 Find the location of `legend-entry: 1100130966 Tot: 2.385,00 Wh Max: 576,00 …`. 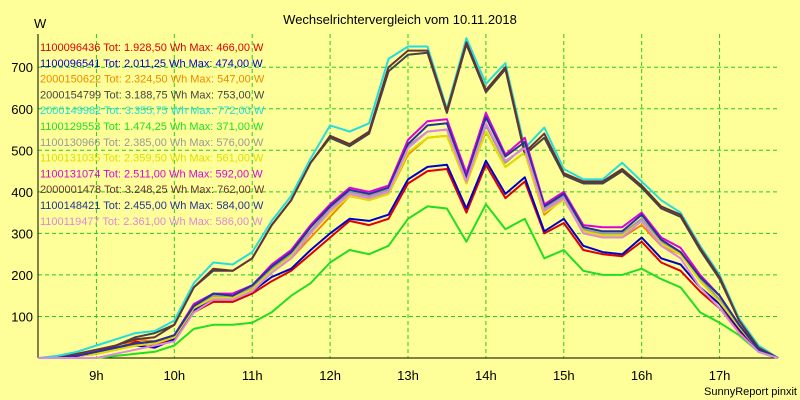

legend-entry: 1100130966 Tot: 2.385,00 Wh Max: 576,00 … is located at coordinates (152, 143).